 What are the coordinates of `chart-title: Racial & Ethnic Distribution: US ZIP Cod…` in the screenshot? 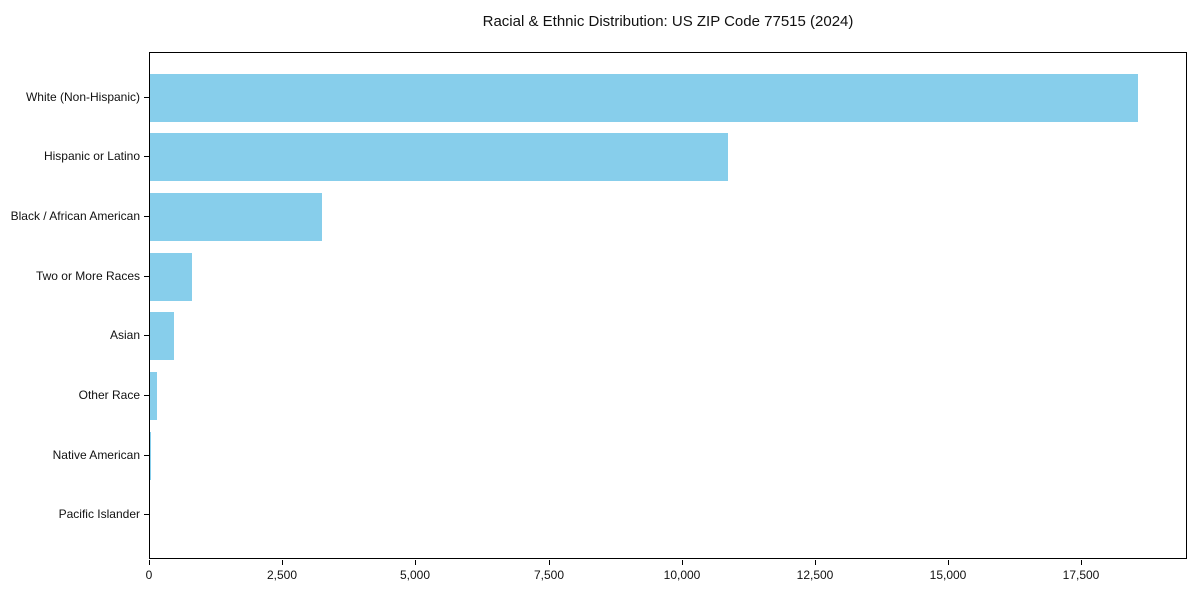 It's located at (668, 21).